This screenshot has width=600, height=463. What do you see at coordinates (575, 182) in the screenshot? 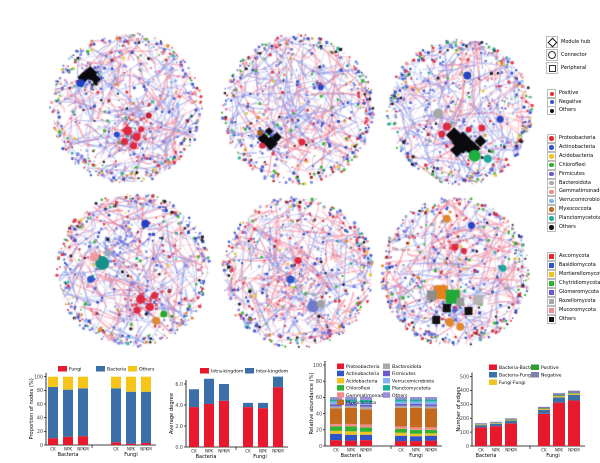
I see `bacteria-phylum-legend-label: Bacteroidota` at bounding box center [575, 182].